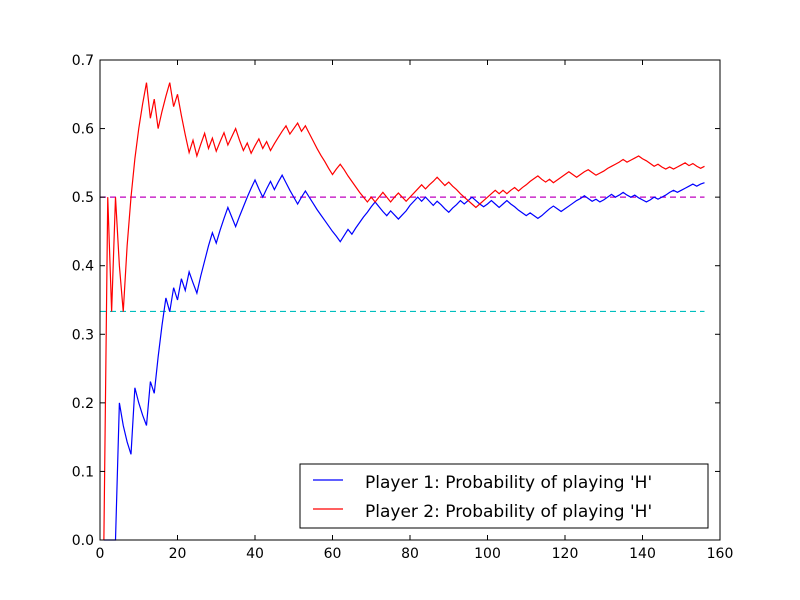 The height and width of the screenshot is (600, 800). What do you see at coordinates (333, 554) in the screenshot?
I see `x-tick-label: 60` at bounding box center [333, 554].